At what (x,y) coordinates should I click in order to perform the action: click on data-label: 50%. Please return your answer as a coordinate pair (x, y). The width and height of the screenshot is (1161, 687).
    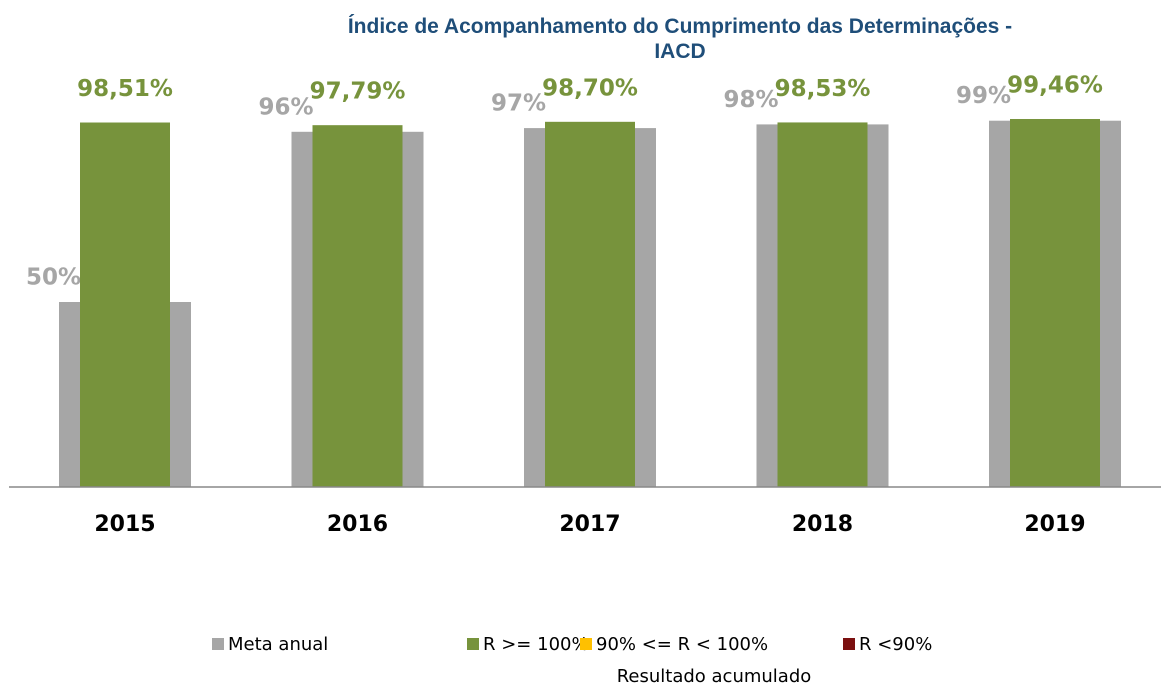
    Looking at the image, I should click on (53, 278).